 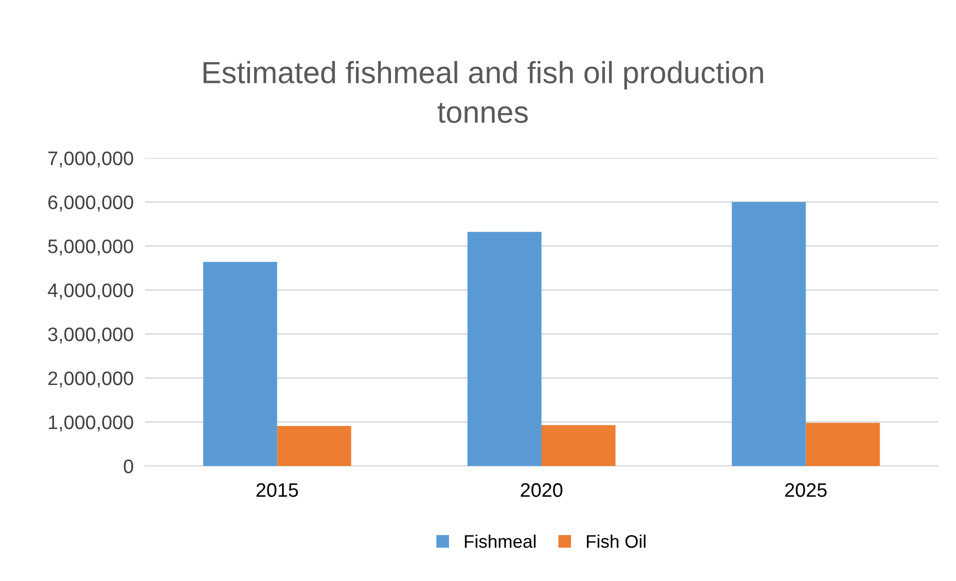 What do you see at coordinates (91, 247) in the screenshot?
I see `y-tick-label: 5,000,000` at bounding box center [91, 247].